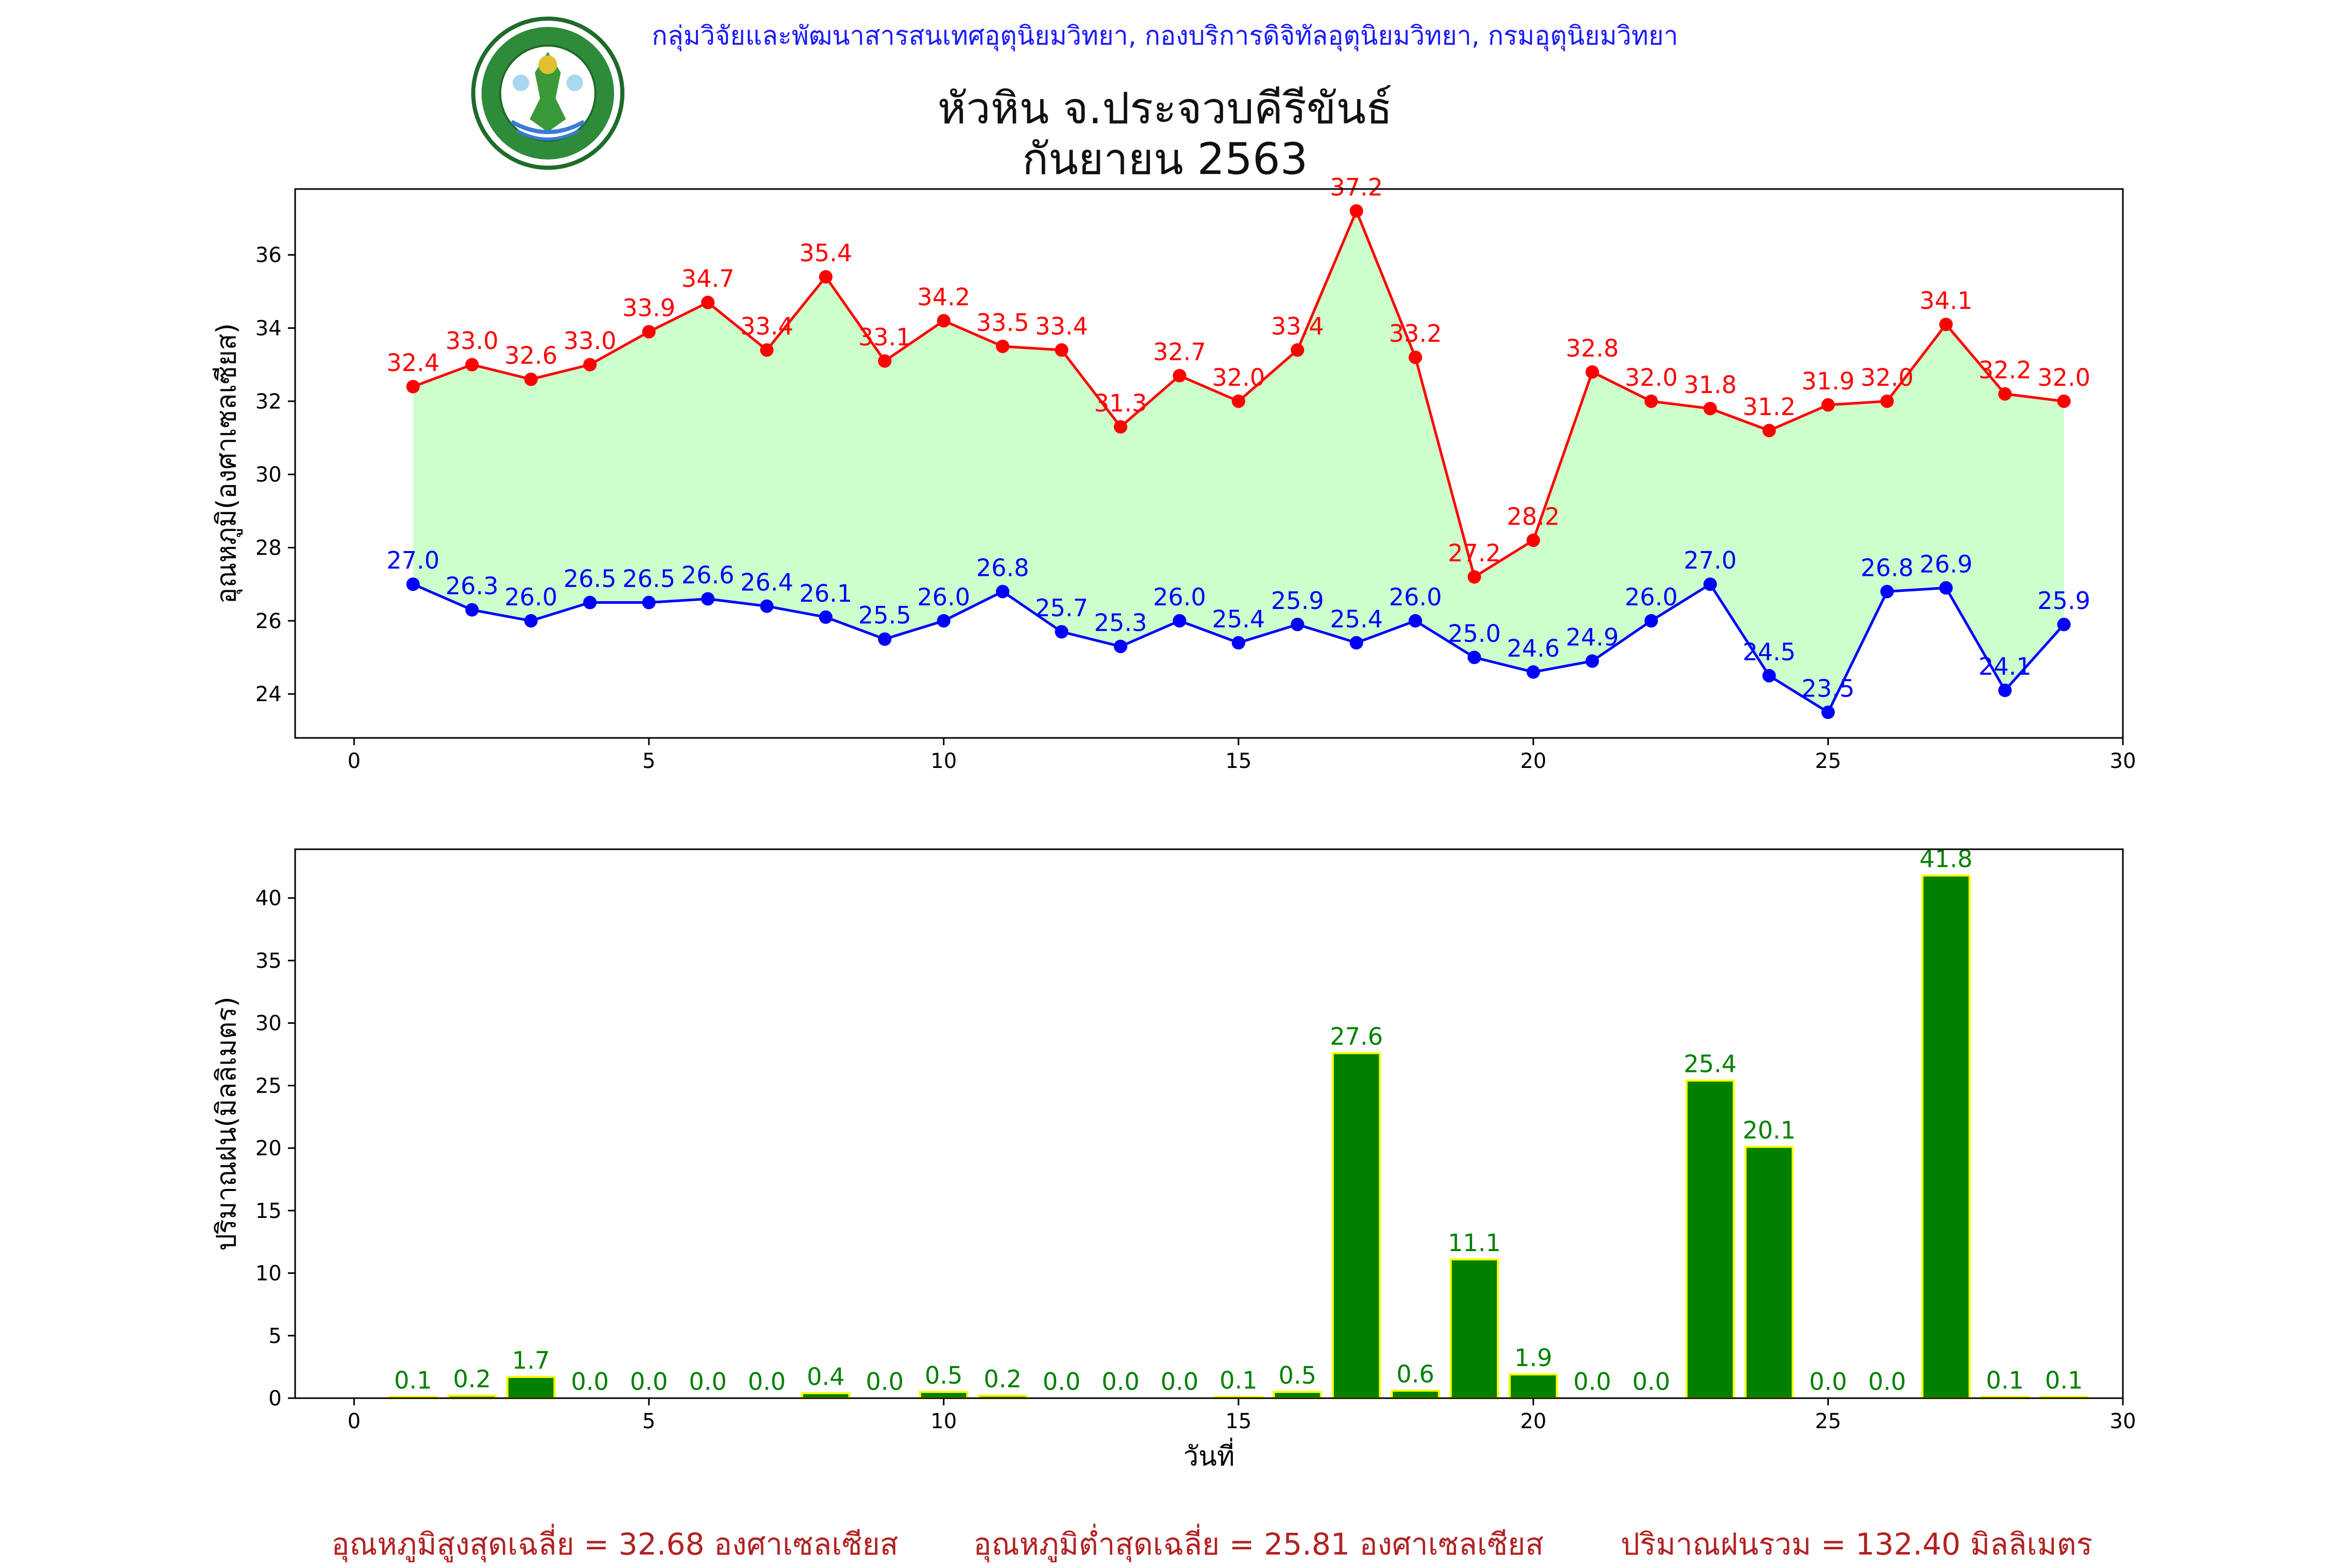 The image size is (2330, 1568). I want to click on max-temp-data-label: 28.2, so click(1533, 516).